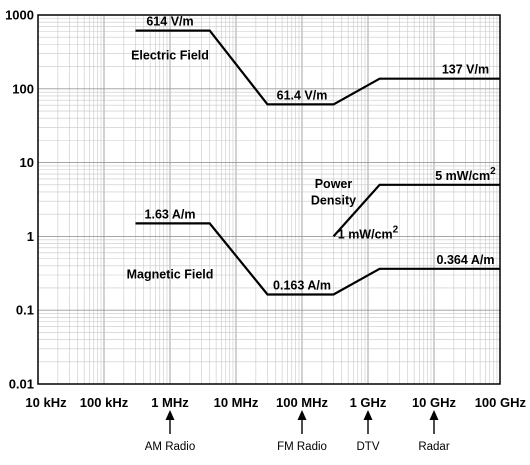 This screenshot has width=530, height=465. I want to click on y-tick-label: 0.1, so click(25, 310).